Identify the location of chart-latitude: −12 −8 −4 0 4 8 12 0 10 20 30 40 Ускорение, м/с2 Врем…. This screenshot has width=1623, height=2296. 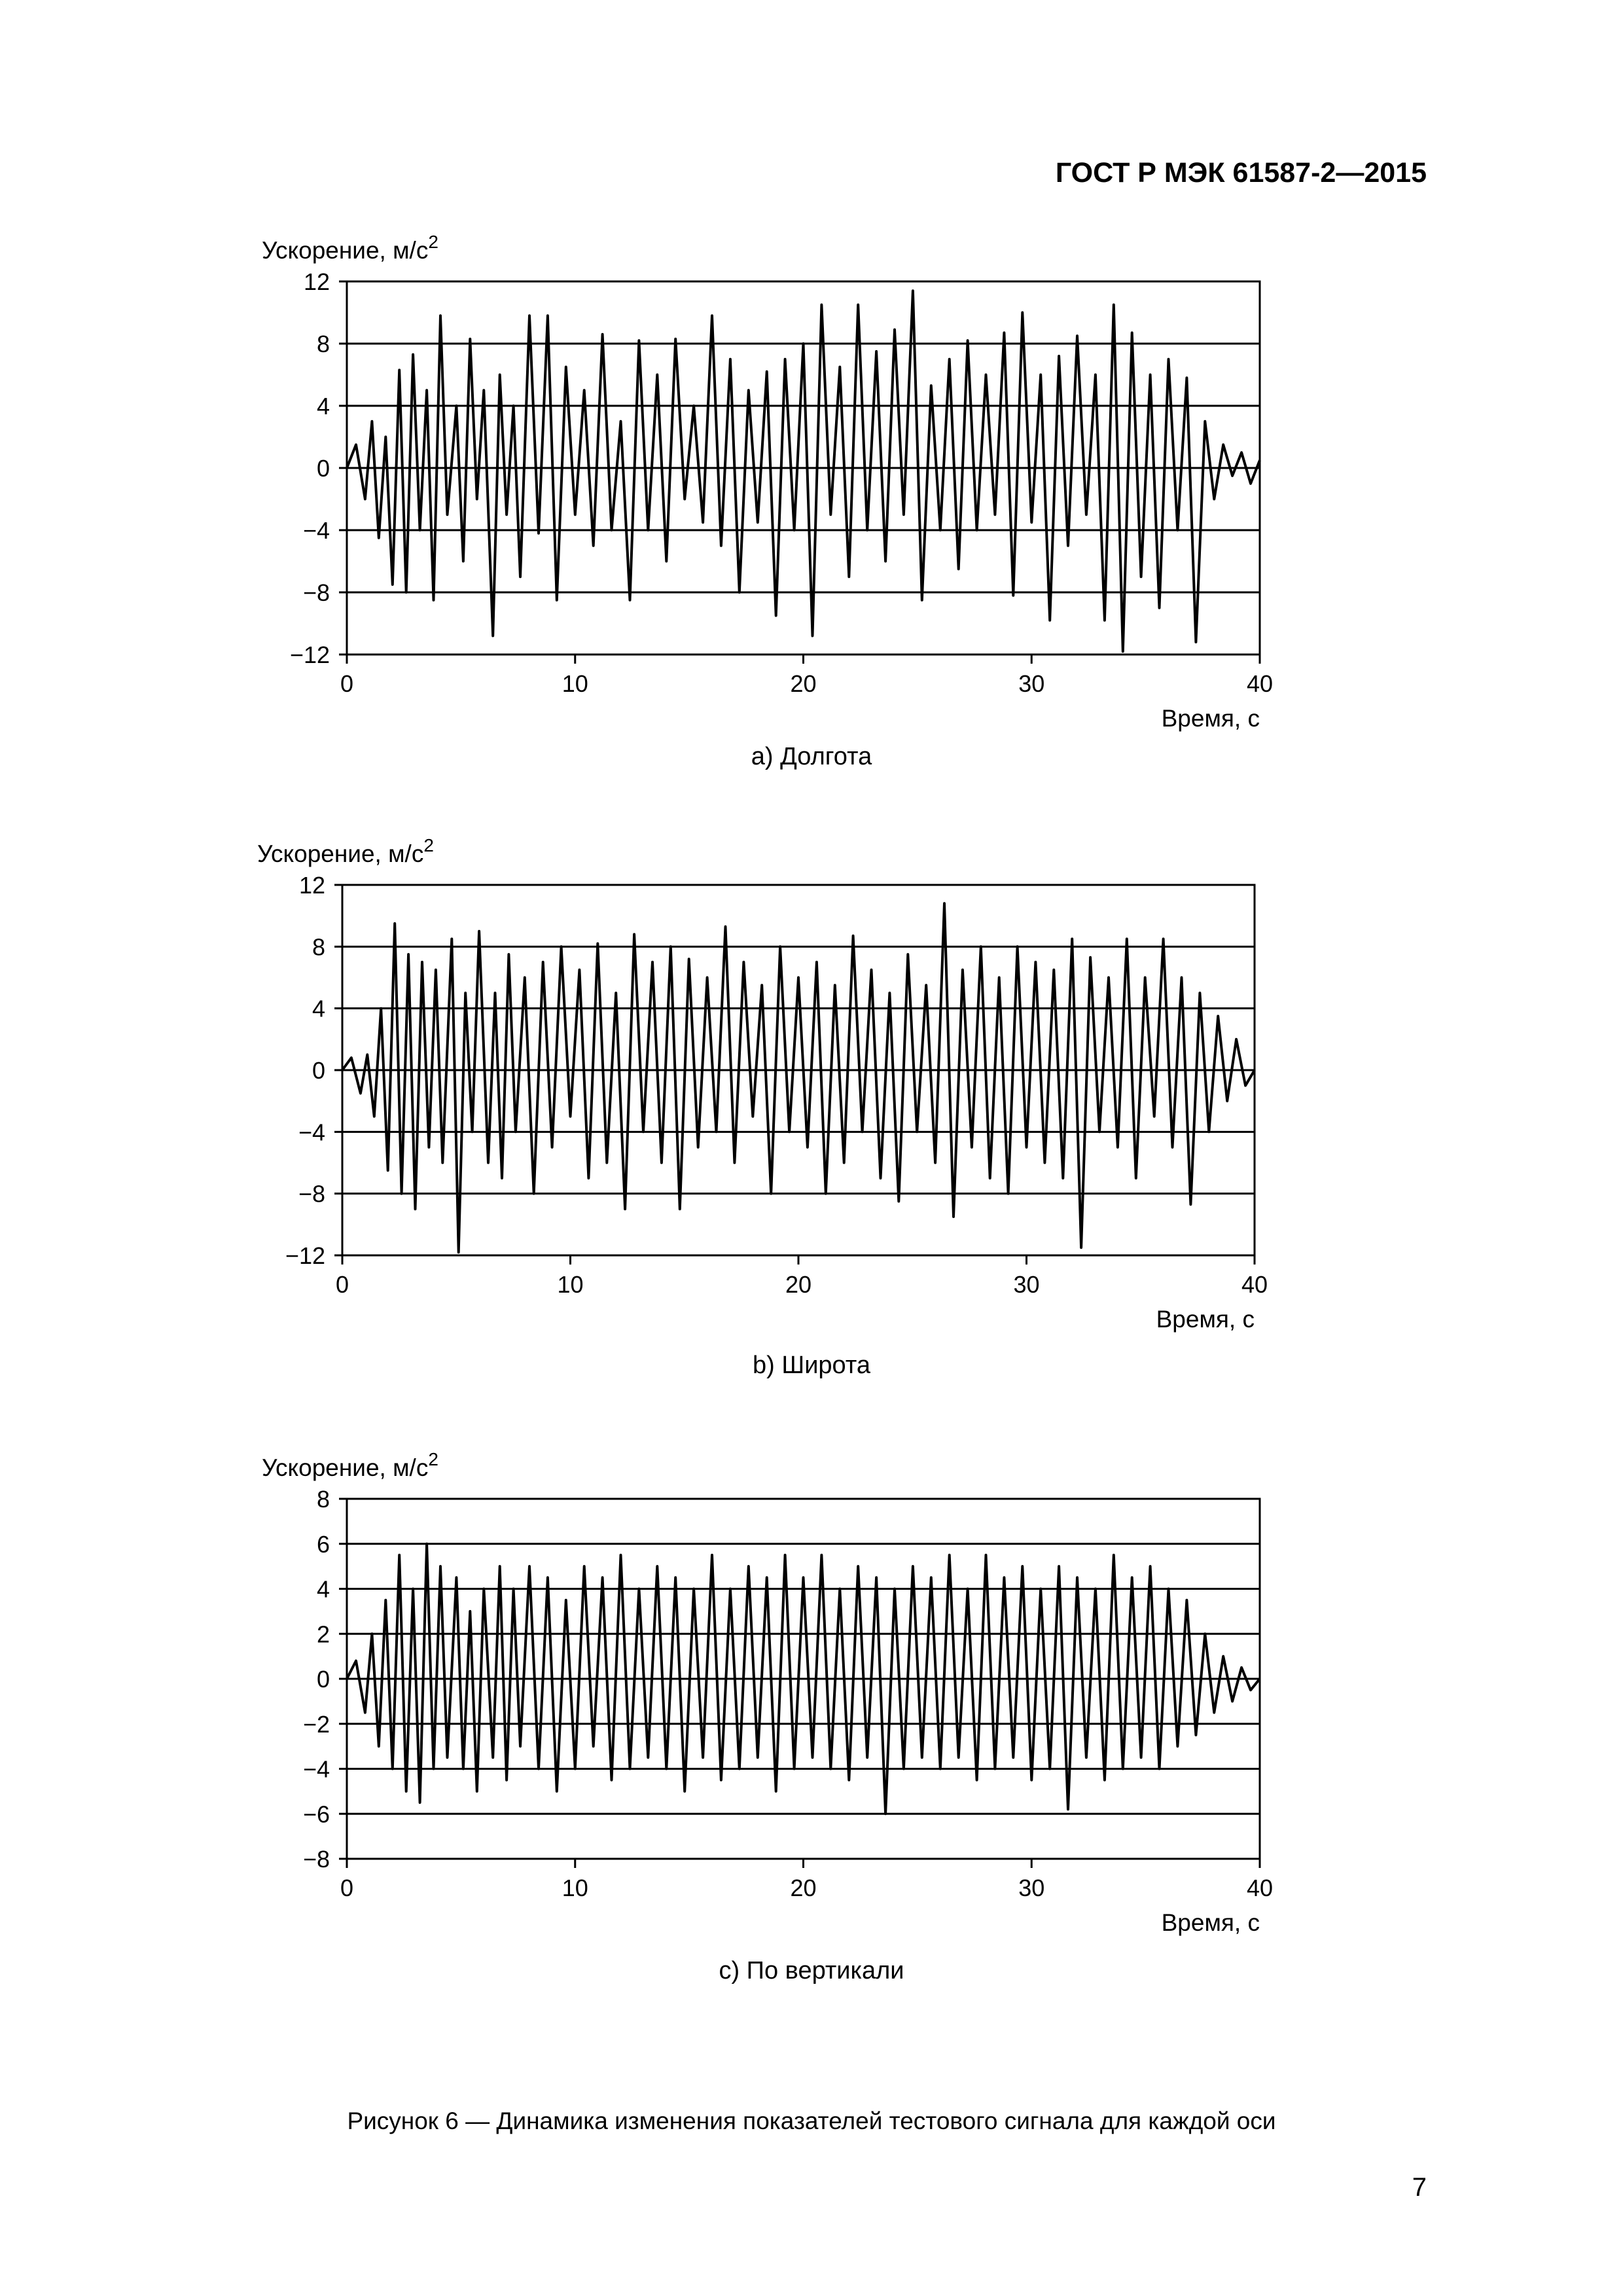
(762, 1084).